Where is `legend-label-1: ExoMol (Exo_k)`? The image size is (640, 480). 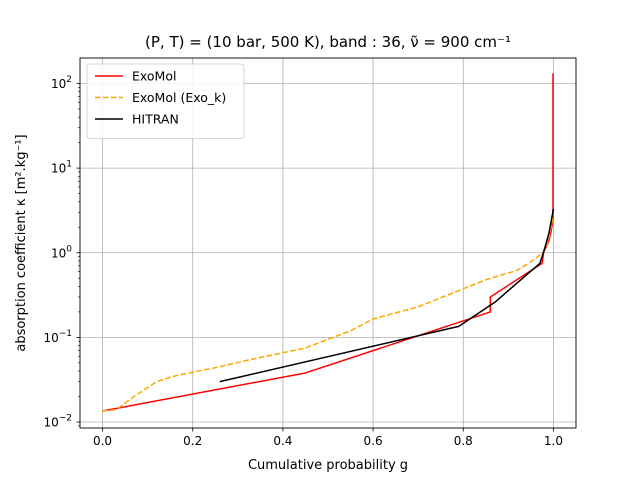 legend-label-1: ExoMol (Exo_k) is located at coordinates (179, 97).